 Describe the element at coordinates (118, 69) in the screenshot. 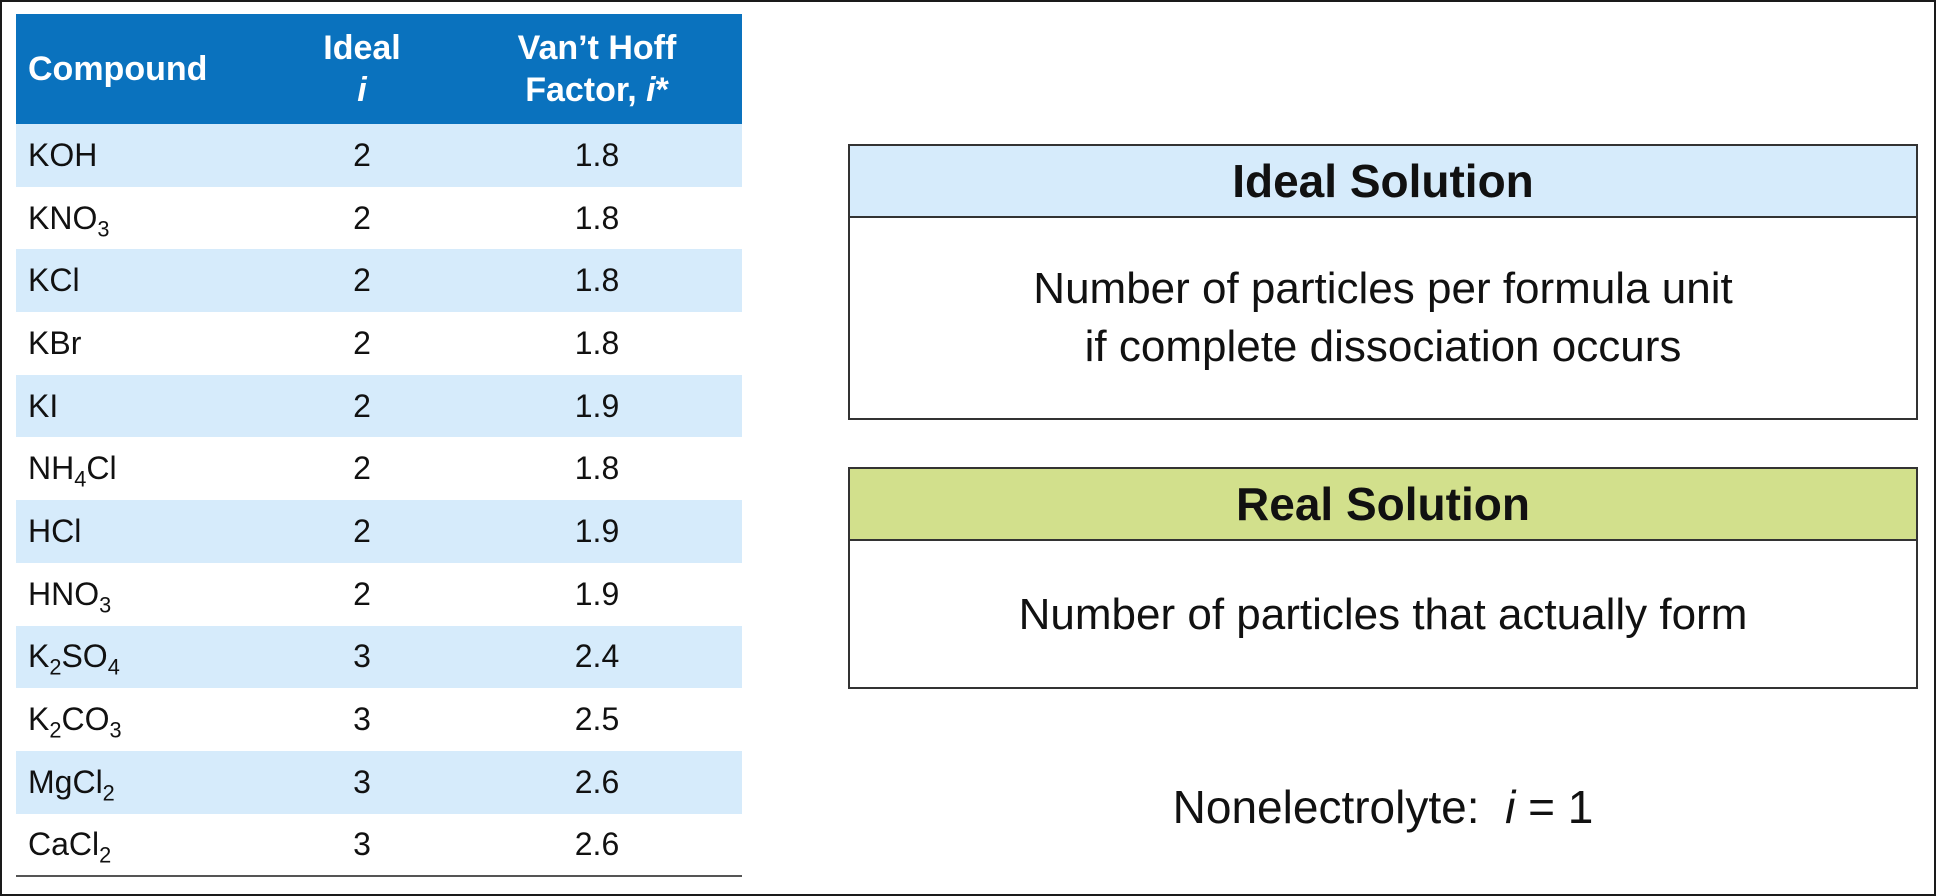

I see `header-compound-label: Compound` at that location.